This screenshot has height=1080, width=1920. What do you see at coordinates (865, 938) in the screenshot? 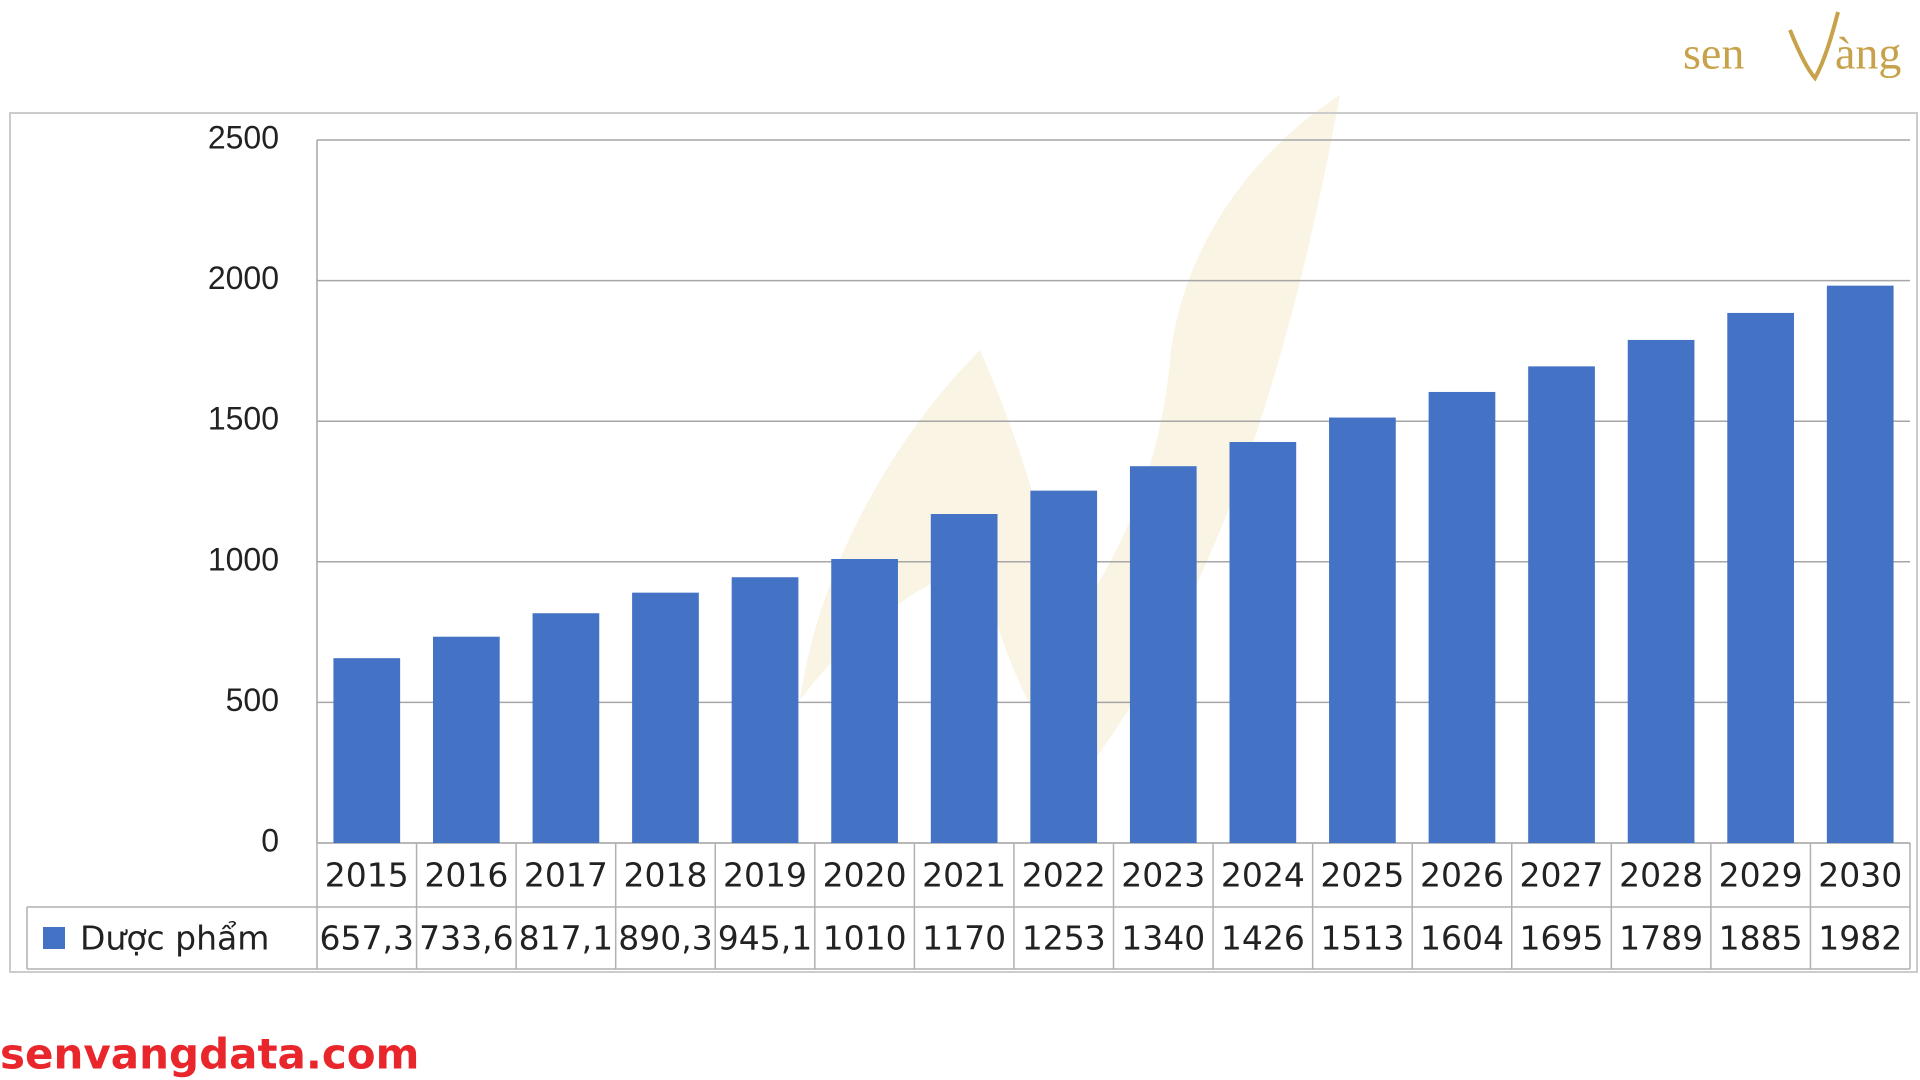
I see `data-label: 1010` at bounding box center [865, 938].